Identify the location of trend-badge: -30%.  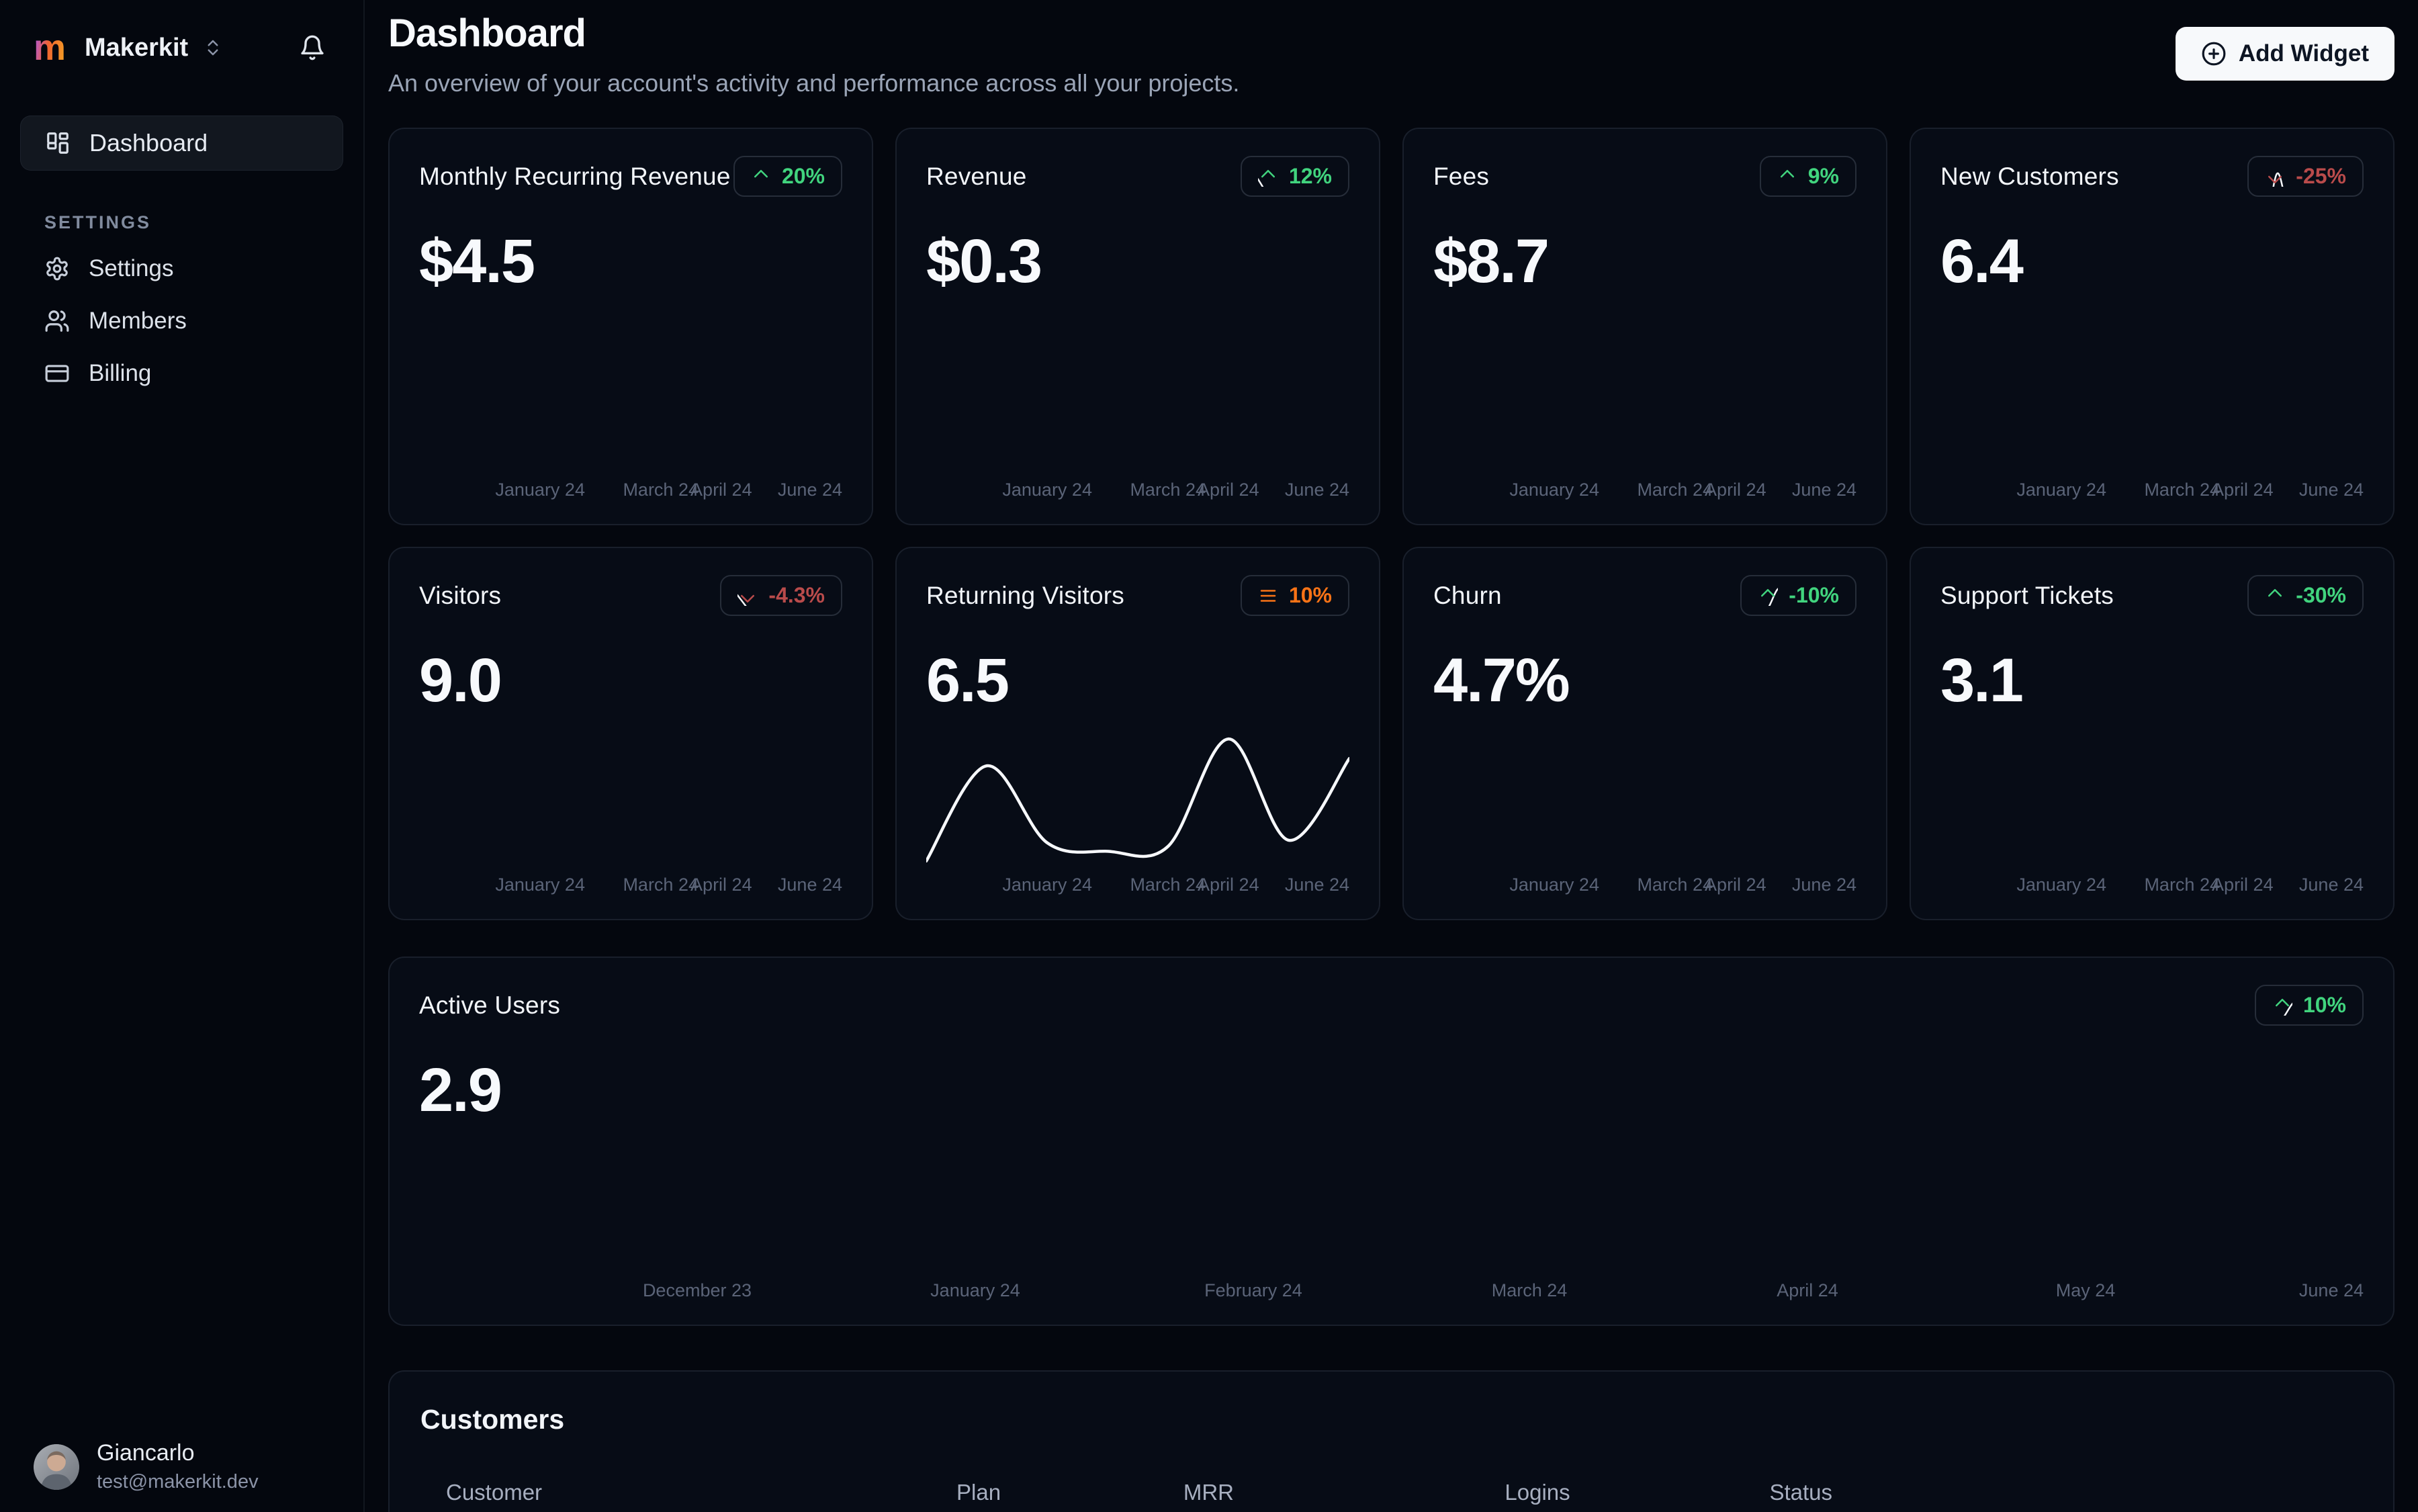
(2305, 595).